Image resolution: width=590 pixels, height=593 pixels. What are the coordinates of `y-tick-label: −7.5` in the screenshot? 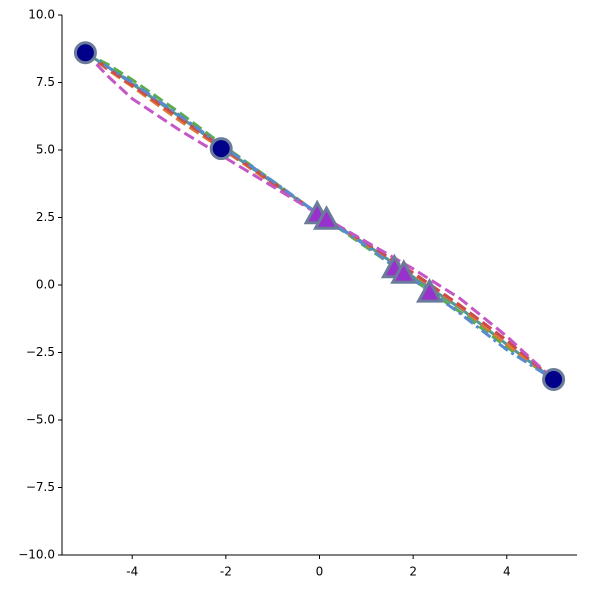 It's located at (40, 487).